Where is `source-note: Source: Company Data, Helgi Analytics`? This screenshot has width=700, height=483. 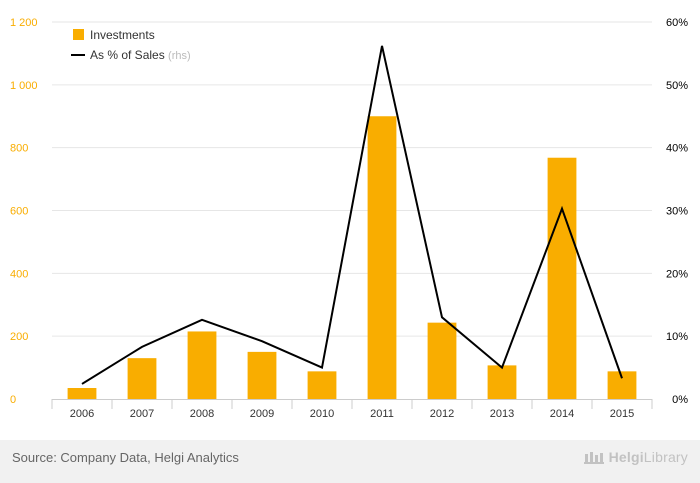 source-note: Source: Company Data, Helgi Analytics is located at coordinates (125, 457).